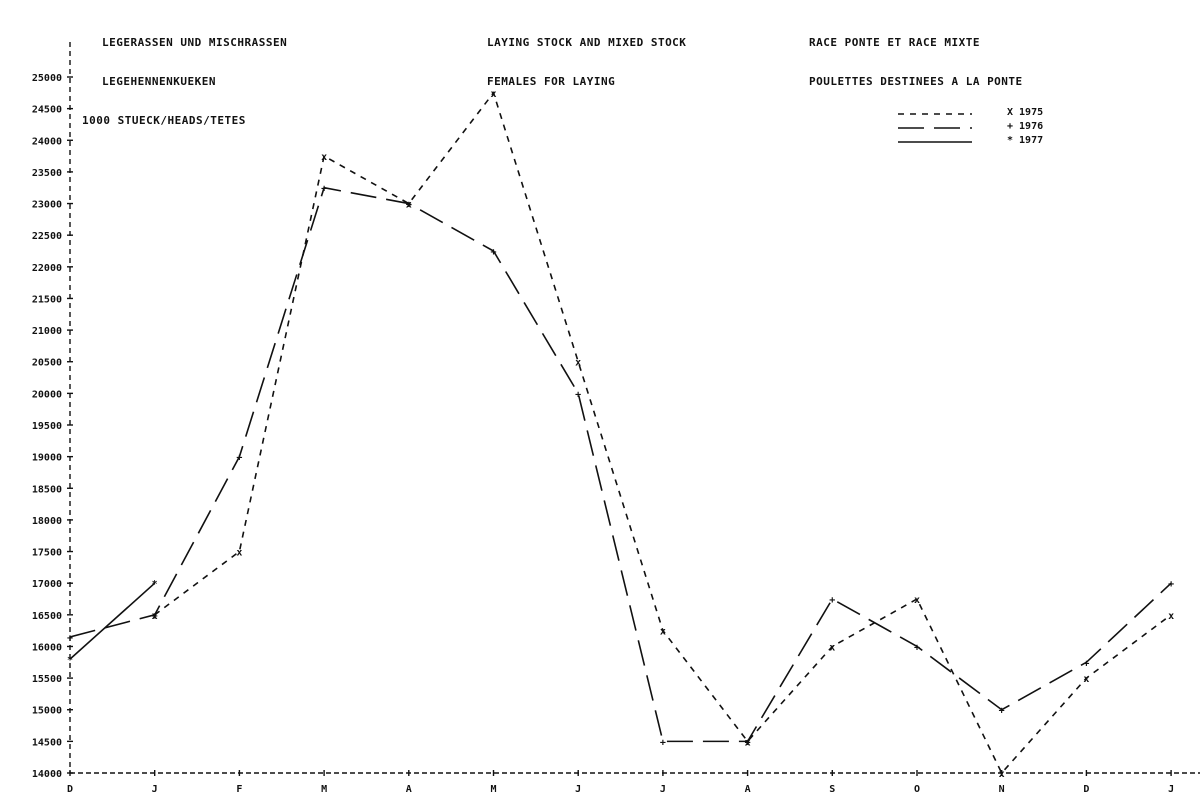 Image resolution: width=1203 pixels, height=798 pixels. Describe the element at coordinates (47, 205) in the screenshot. I see `y-tick-label: 23000` at that location.